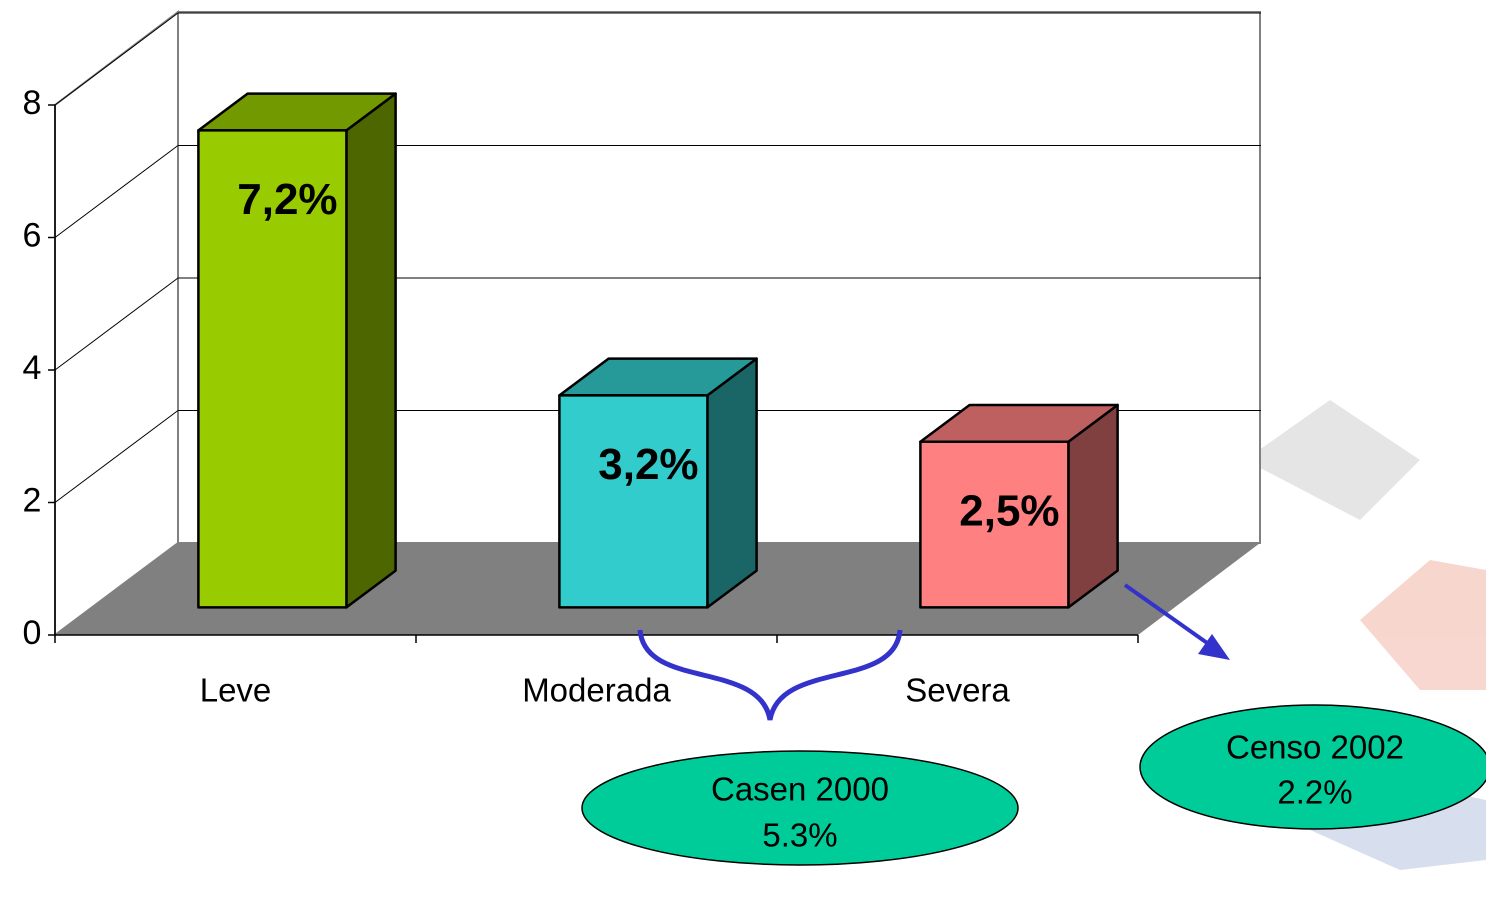 The height and width of the screenshot is (898, 1486). Describe the element at coordinates (32, 235) in the screenshot. I see `y-tick-label: 6` at that location.